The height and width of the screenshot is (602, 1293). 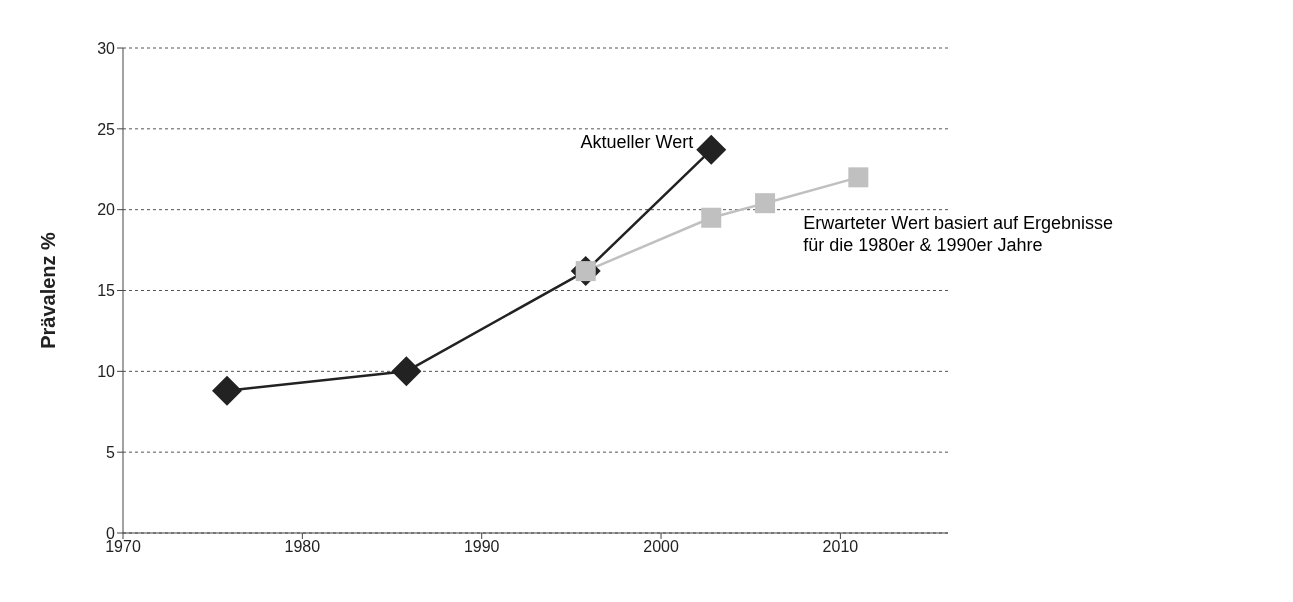 What do you see at coordinates (106, 210) in the screenshot?
I see `y-tick-label: 20` at bounding box center [106, 210].